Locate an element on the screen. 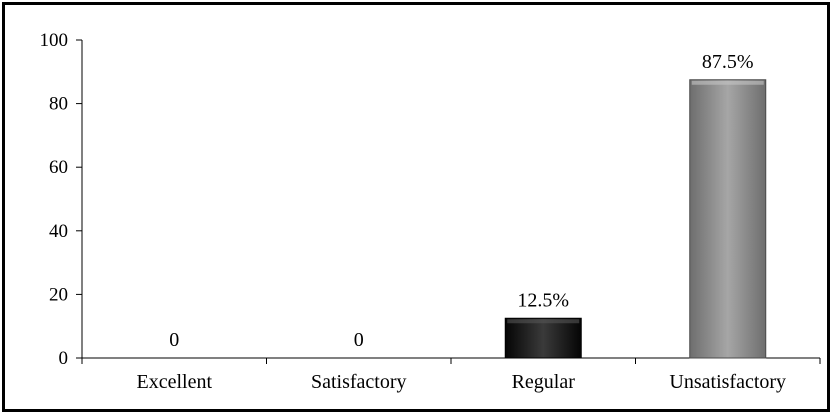 Image resolution: width=832 pixels, height=412 pixels. x-category-label: Excellent is located at coordinates (174, 382).